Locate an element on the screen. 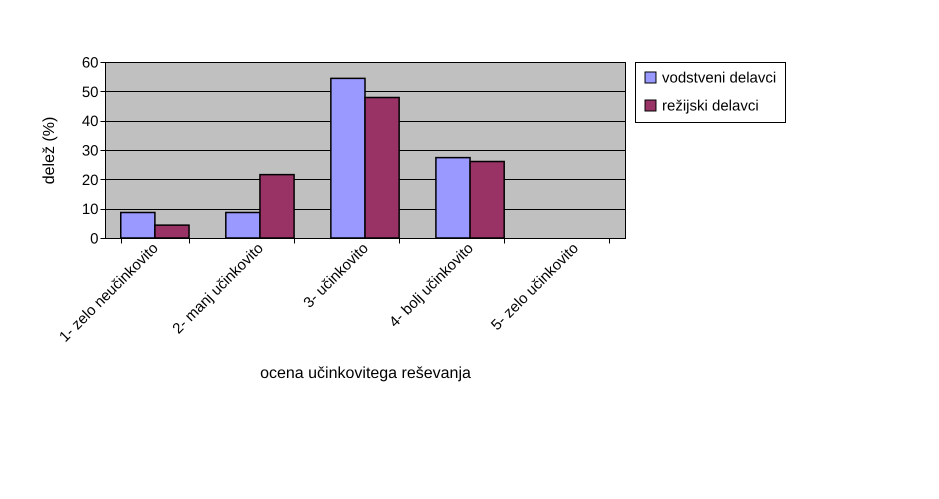  x-axis-title: ocena učinkovitega reševanja is located at coordinates (365, 373).